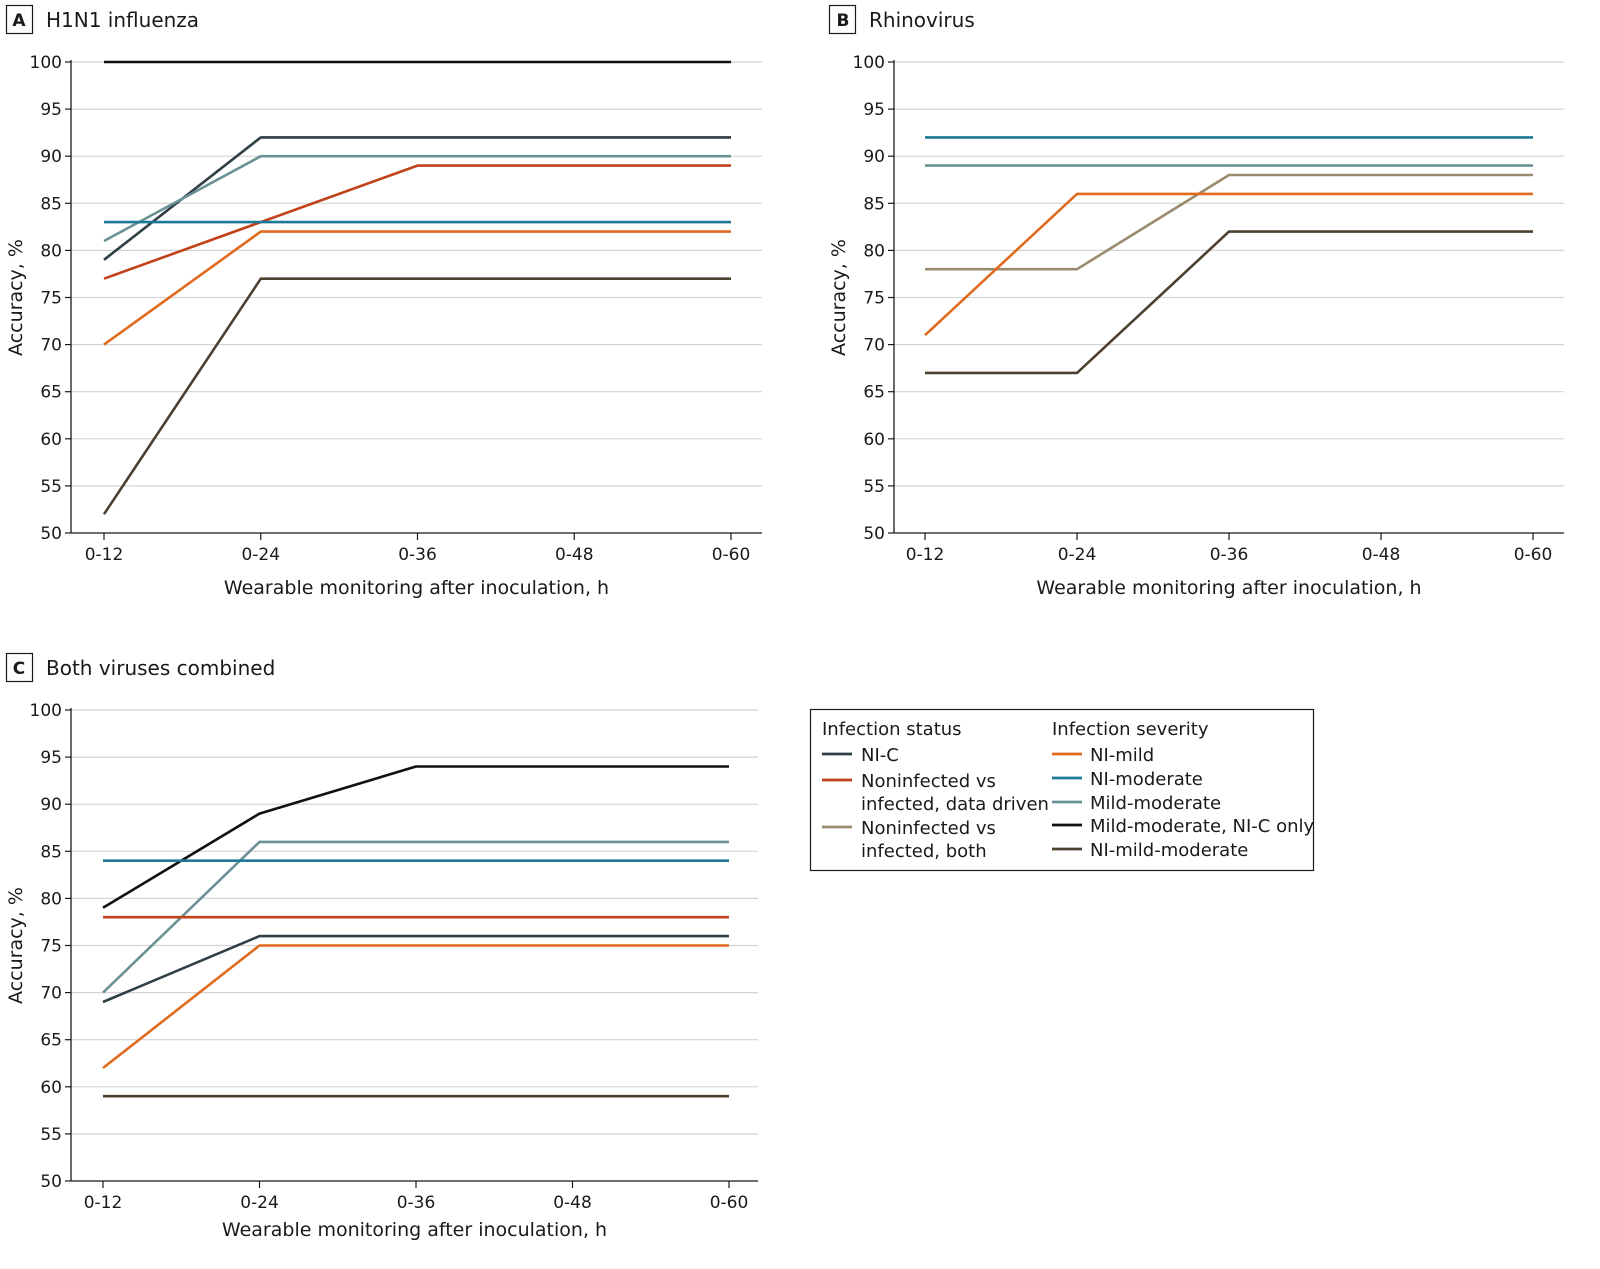 The image size is (1600, 1269). I want to click on panel-title: Rhinovirus, so click(922, 20).